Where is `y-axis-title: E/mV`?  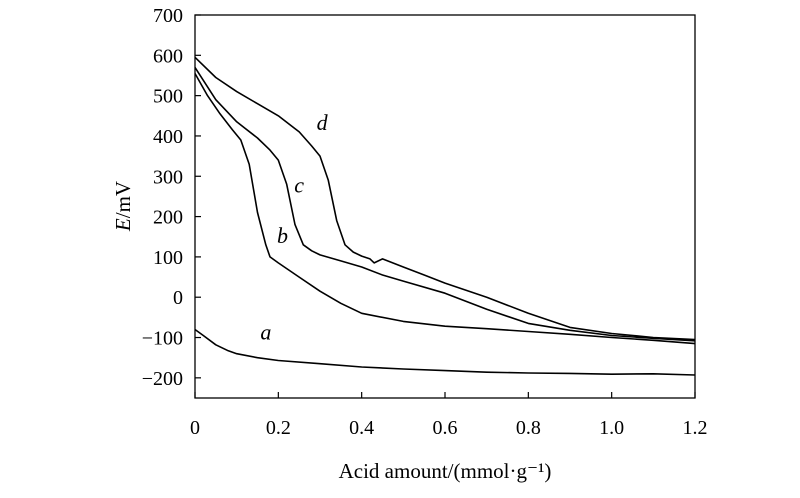
y-axis-title: E/mV is located at coordinates (123, 206).